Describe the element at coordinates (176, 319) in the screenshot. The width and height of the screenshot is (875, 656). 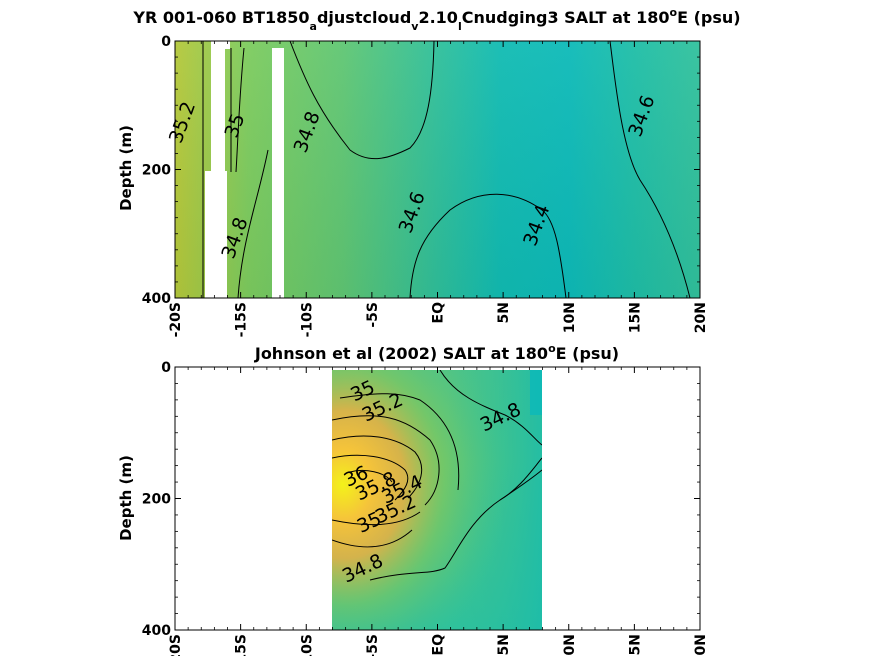
I see `top-x-tick-label: -20S` at that location.